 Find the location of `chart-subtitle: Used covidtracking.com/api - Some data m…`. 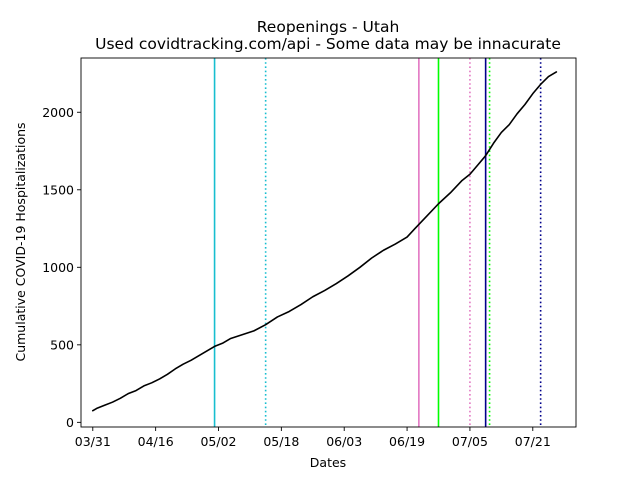

chart-subtitle: Used covidtracking.com/api - Some data m… is located at coordinates (328, 44).